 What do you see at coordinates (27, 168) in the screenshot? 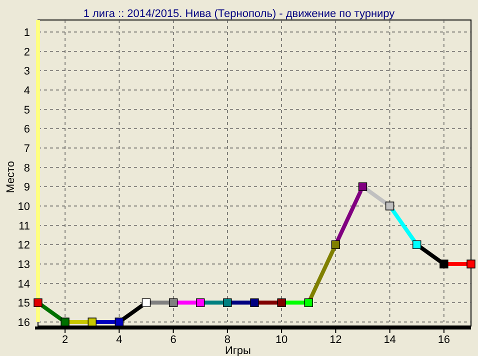
I see `y-tick-label: 8` at bounding box center [27, 168].